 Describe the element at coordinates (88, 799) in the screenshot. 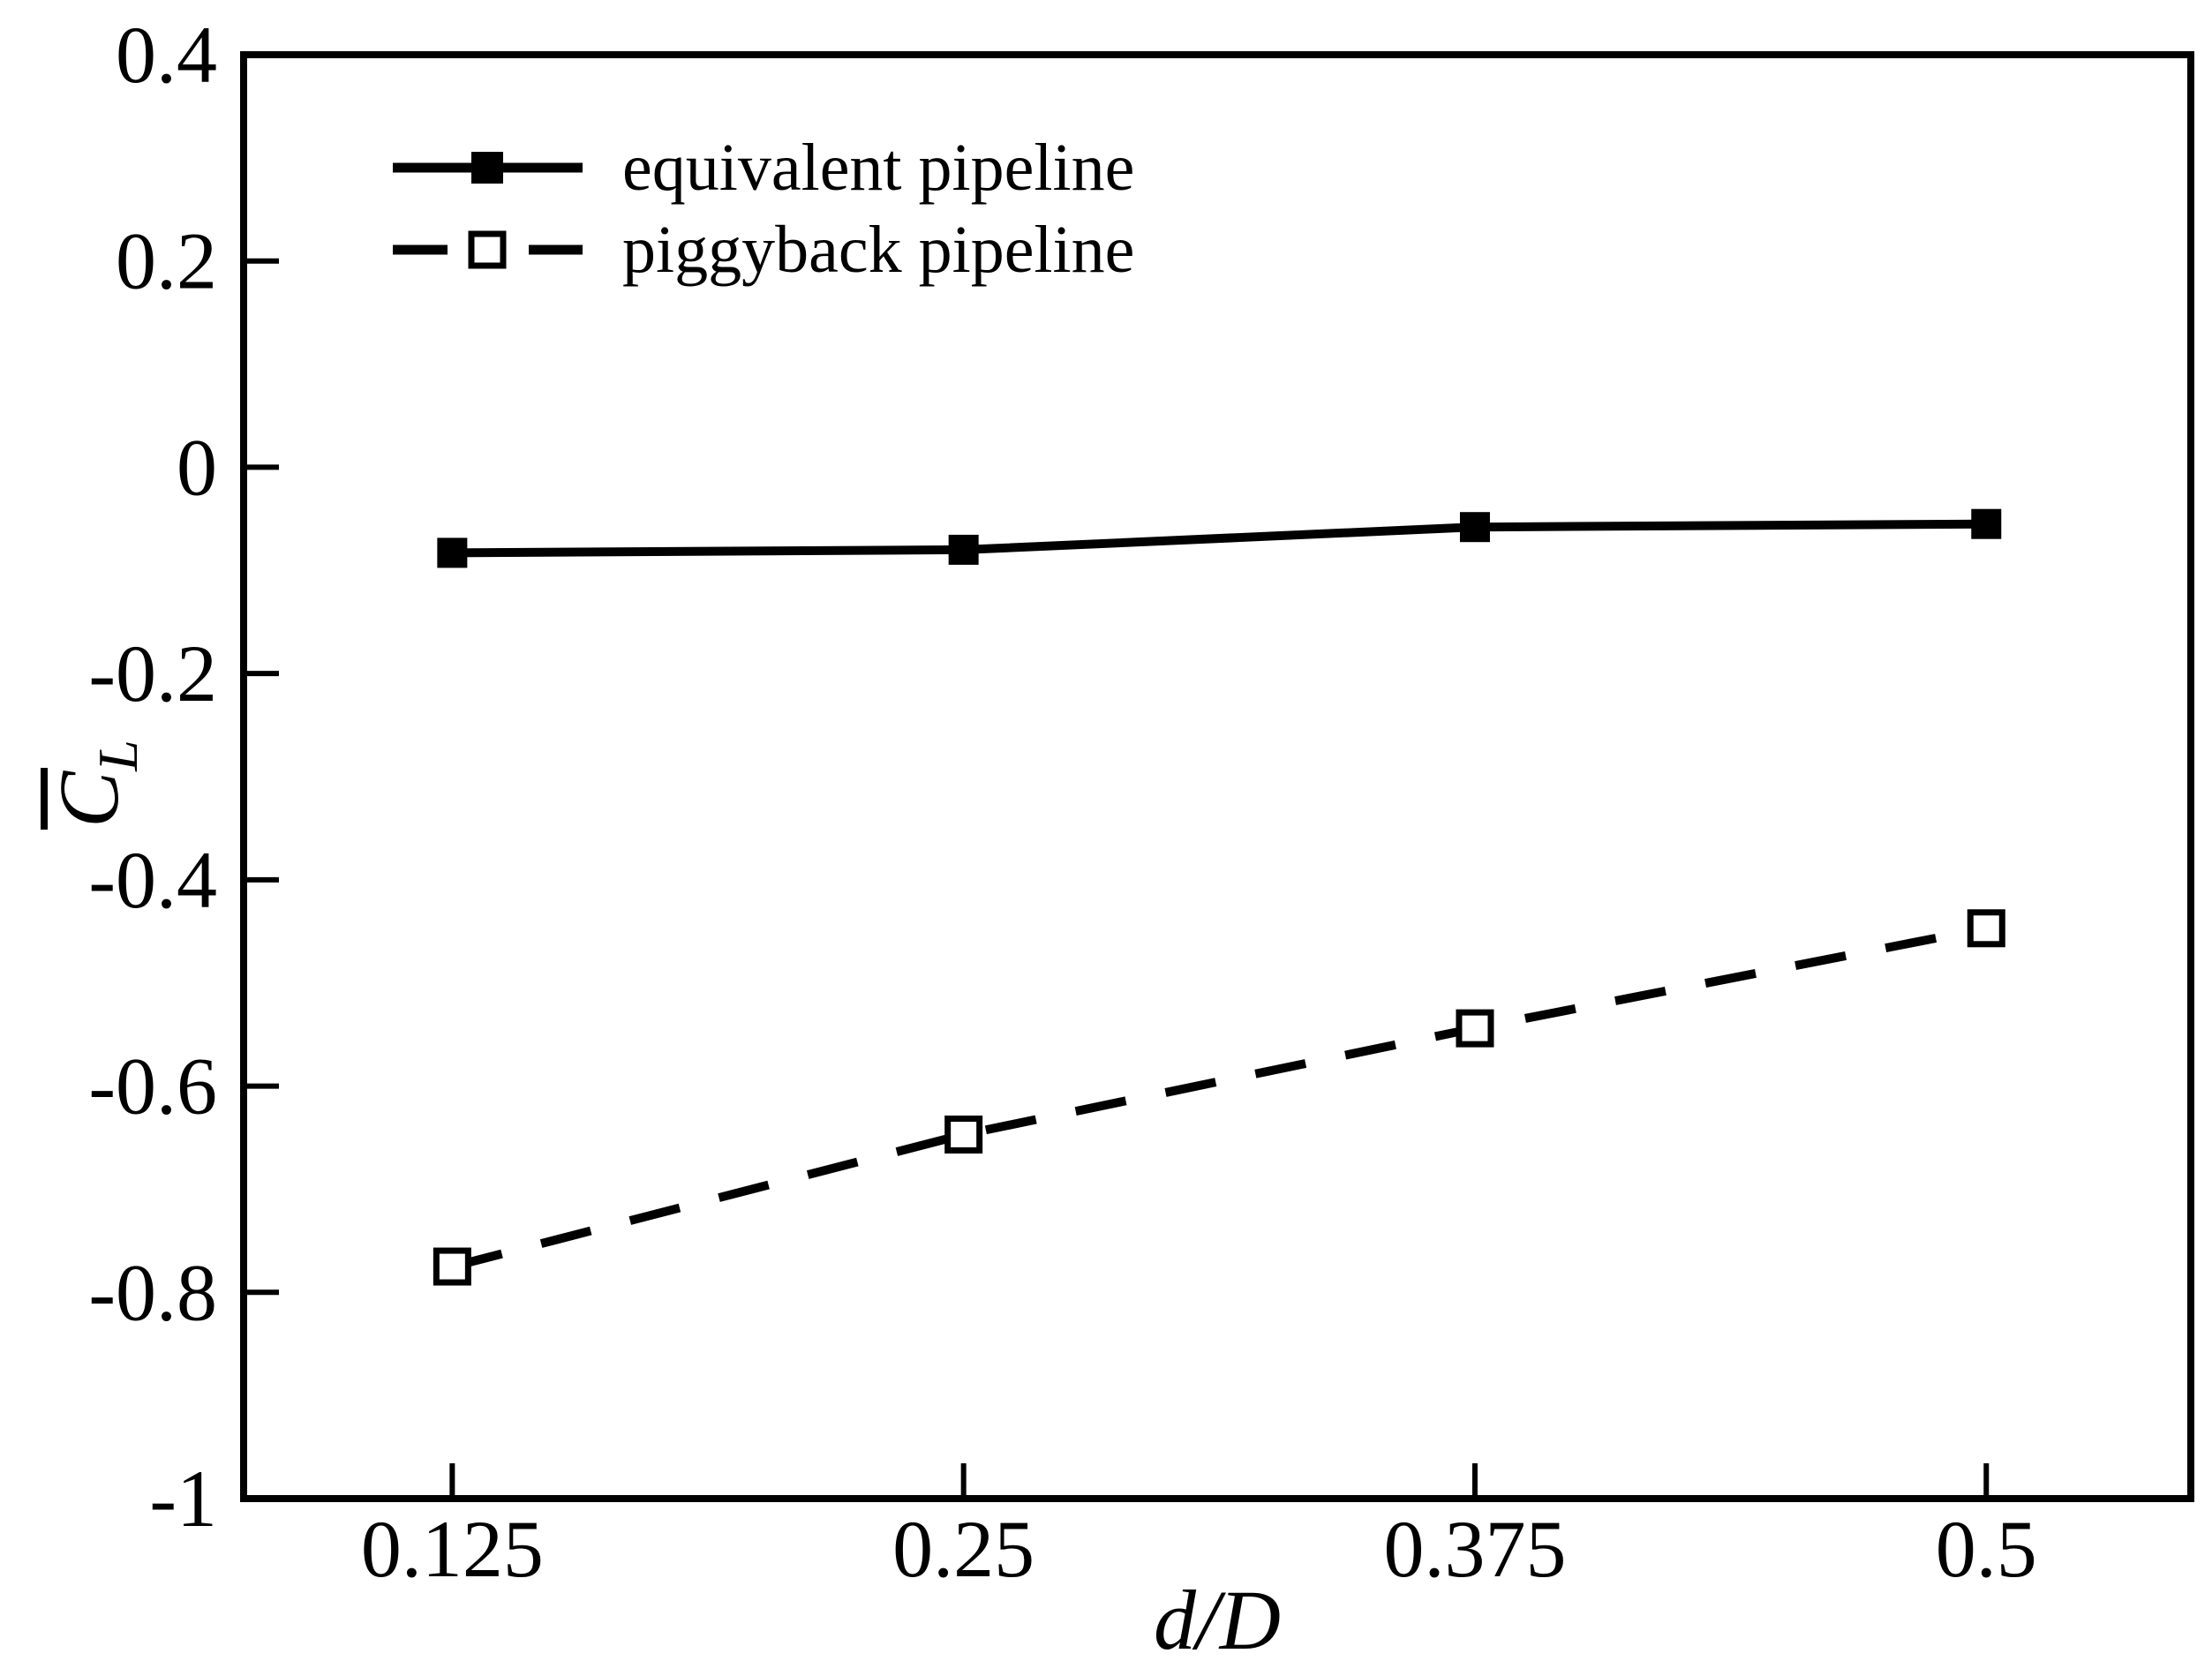

I see `y-axis-label-base: C` at that location.